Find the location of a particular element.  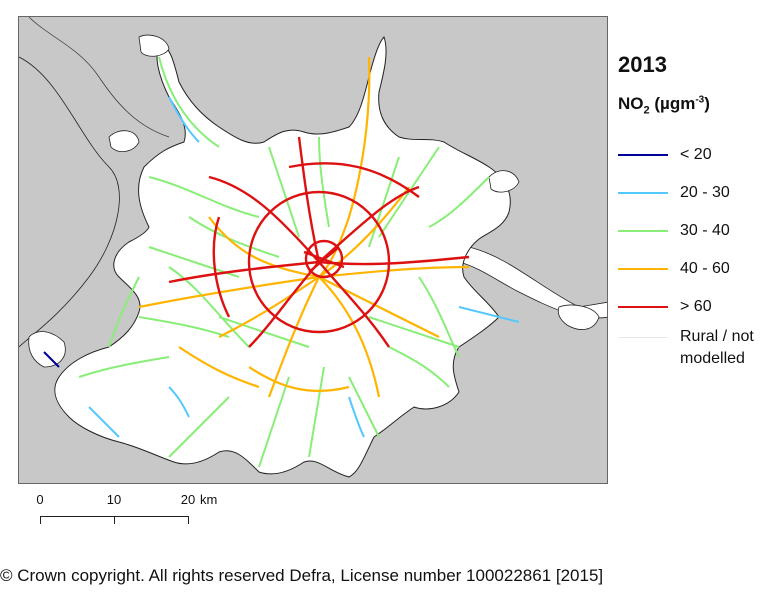

legend-item-lt20: < 20 is located at coordinates (693, 155).